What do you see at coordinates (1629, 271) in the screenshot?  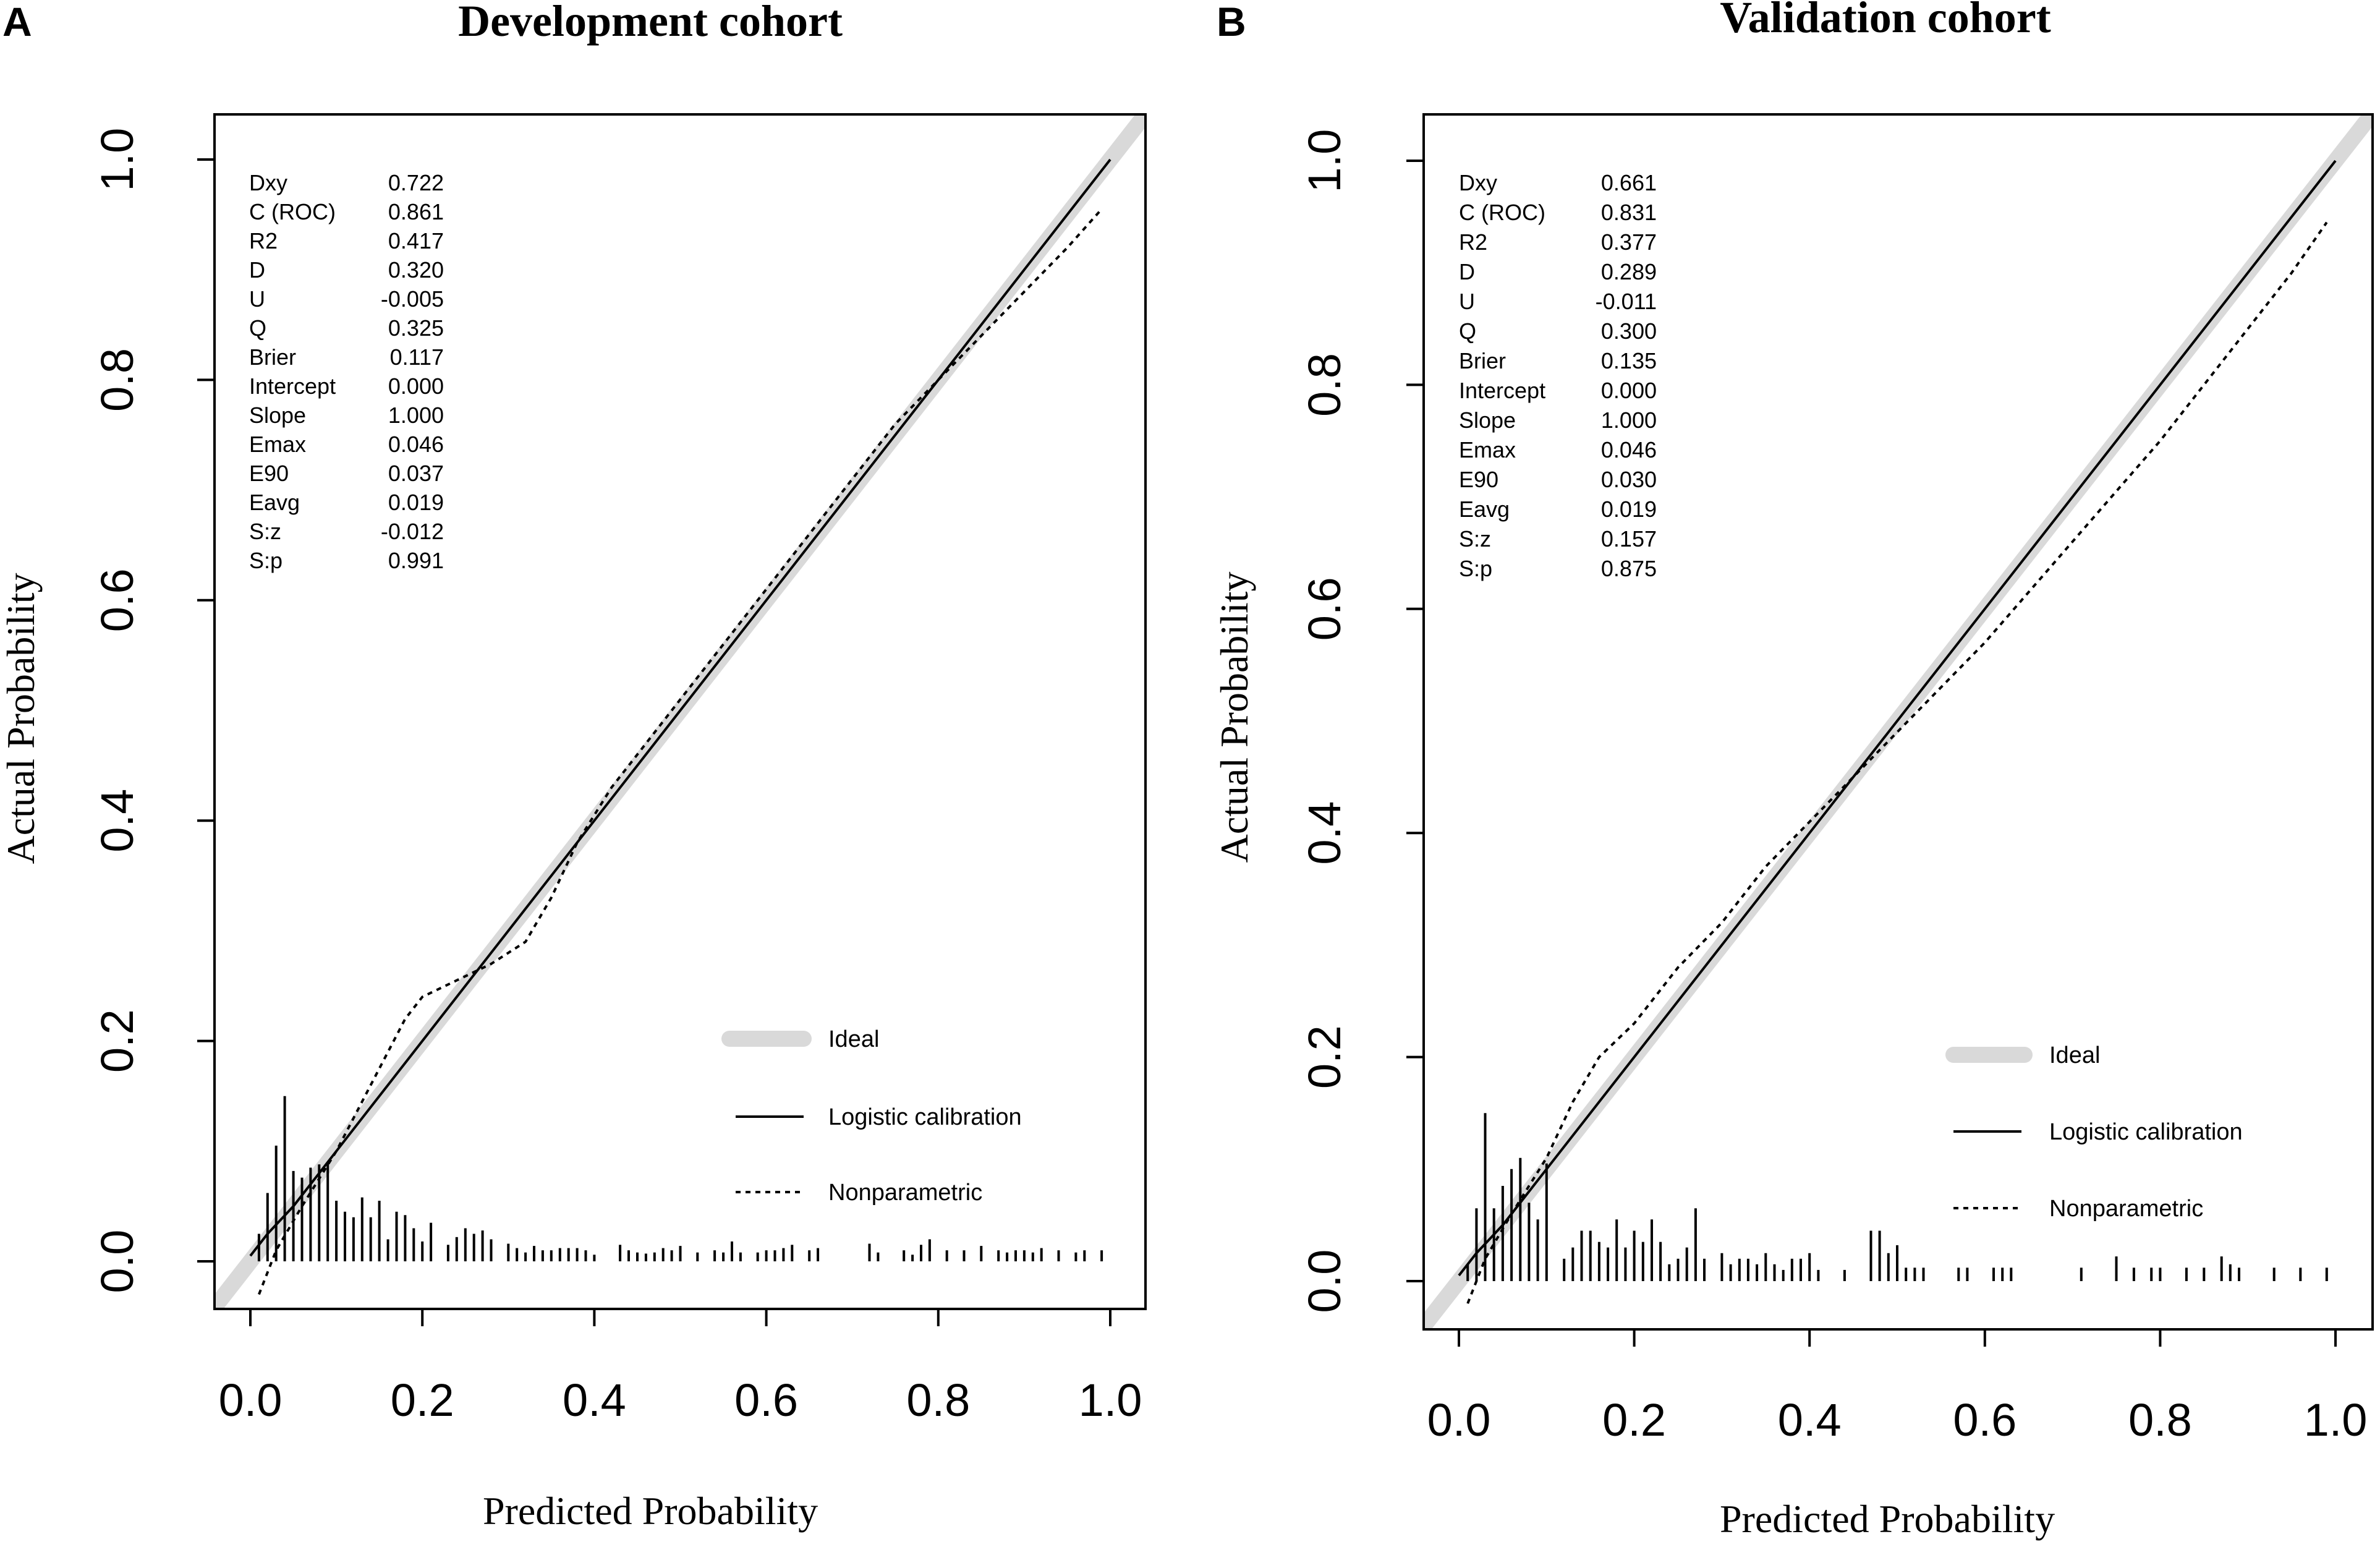 I see `stat-value: 0.289` at bounding box center [1629, 271].